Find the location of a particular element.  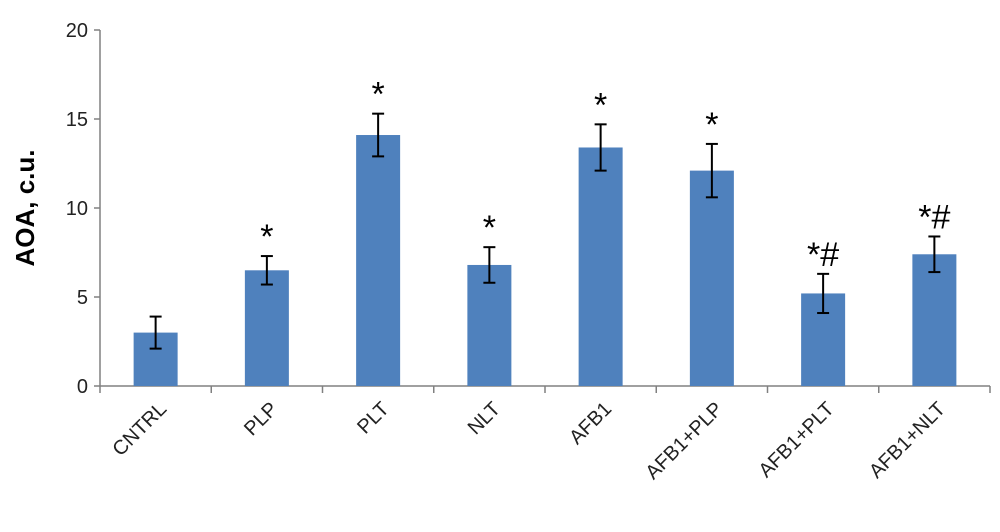

bar-afb1-nlt is located at coordinates (934, 320).